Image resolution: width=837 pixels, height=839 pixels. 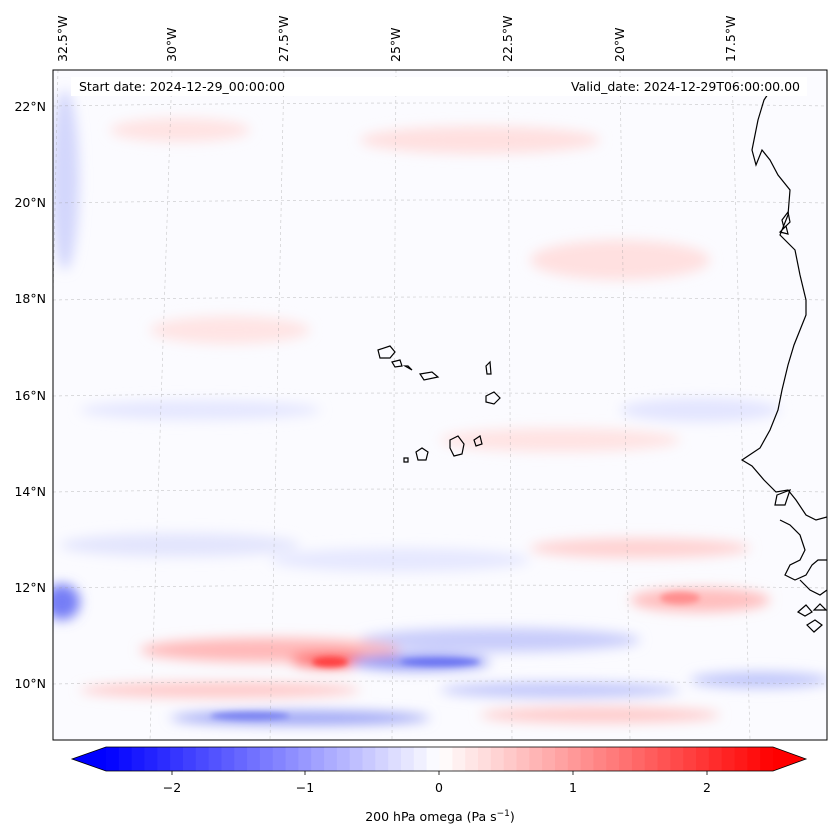 What do you see at coordinates (783, 304) in the screenshot?
I see `africa-coast` at bounding box center [783, 304].